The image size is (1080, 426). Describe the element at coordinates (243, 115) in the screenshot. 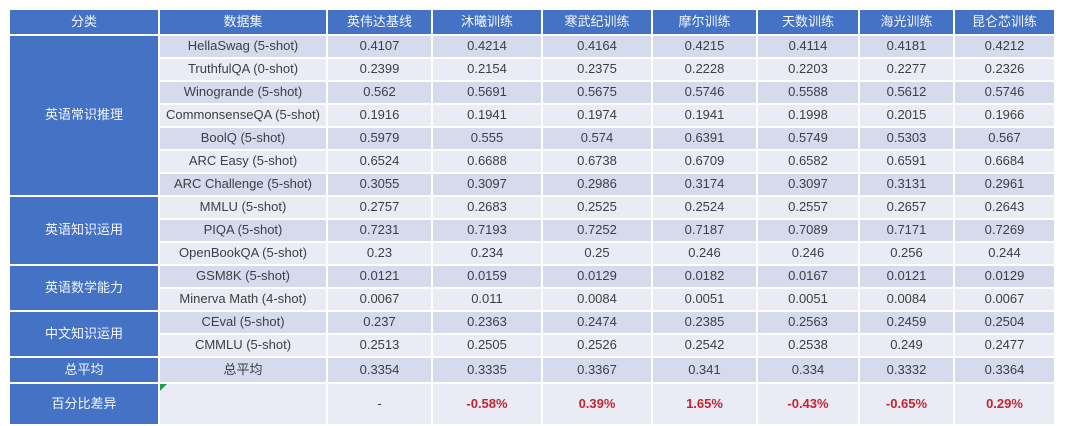

I see `dataset-cell: CommonsenseQA (5-shot)` at that location.